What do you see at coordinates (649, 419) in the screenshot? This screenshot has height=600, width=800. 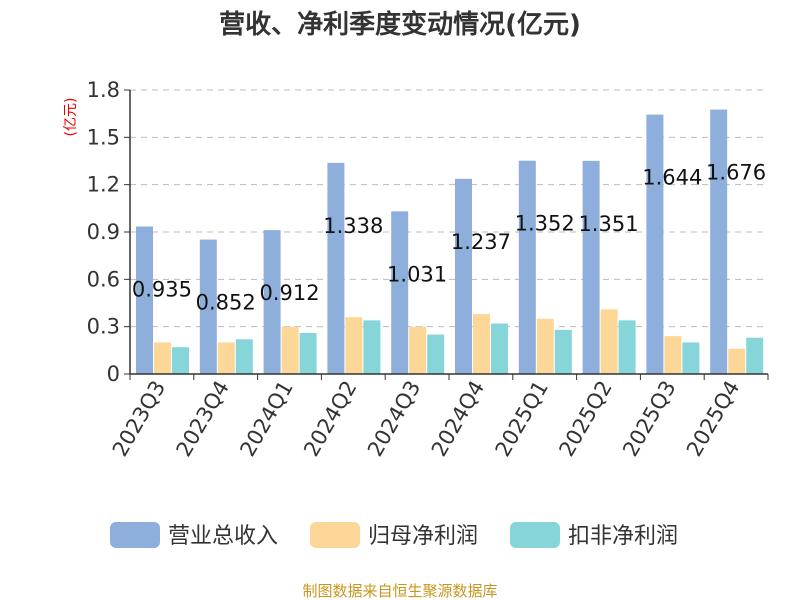 I see `x-tick-label: 2025Q3` at bounding box center [649, 419].